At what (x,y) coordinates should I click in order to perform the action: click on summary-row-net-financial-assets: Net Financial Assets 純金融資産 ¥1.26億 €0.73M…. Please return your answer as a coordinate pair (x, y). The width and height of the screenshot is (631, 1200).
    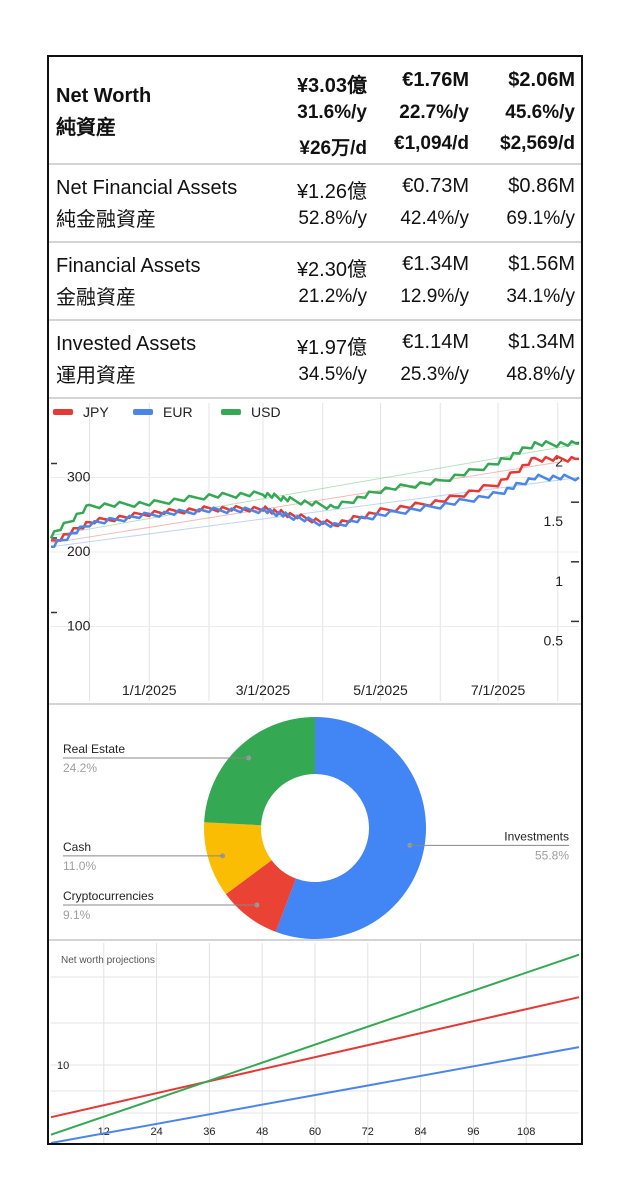
    Looking at the image, I should click on (315, 203).